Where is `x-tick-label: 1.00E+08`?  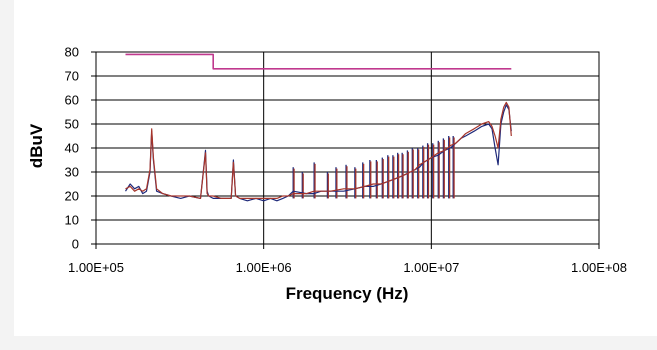
x-tick-label: 1.00E+08 is located at coordinates (599, 267).